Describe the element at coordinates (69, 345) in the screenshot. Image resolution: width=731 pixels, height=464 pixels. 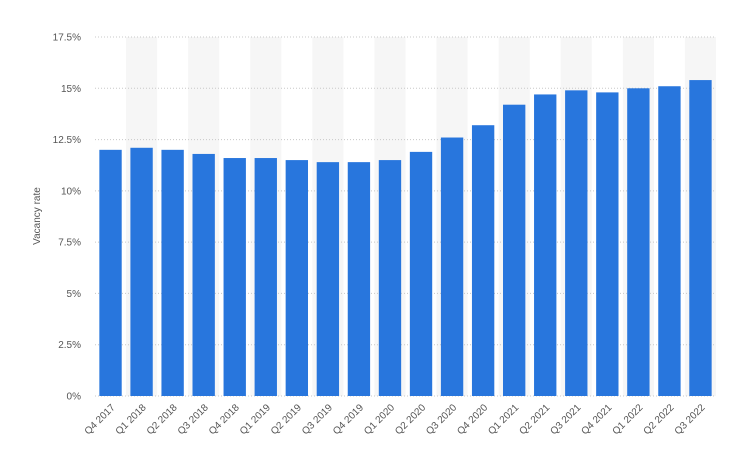
I see `y-tick-label: 2.5%` at that location.